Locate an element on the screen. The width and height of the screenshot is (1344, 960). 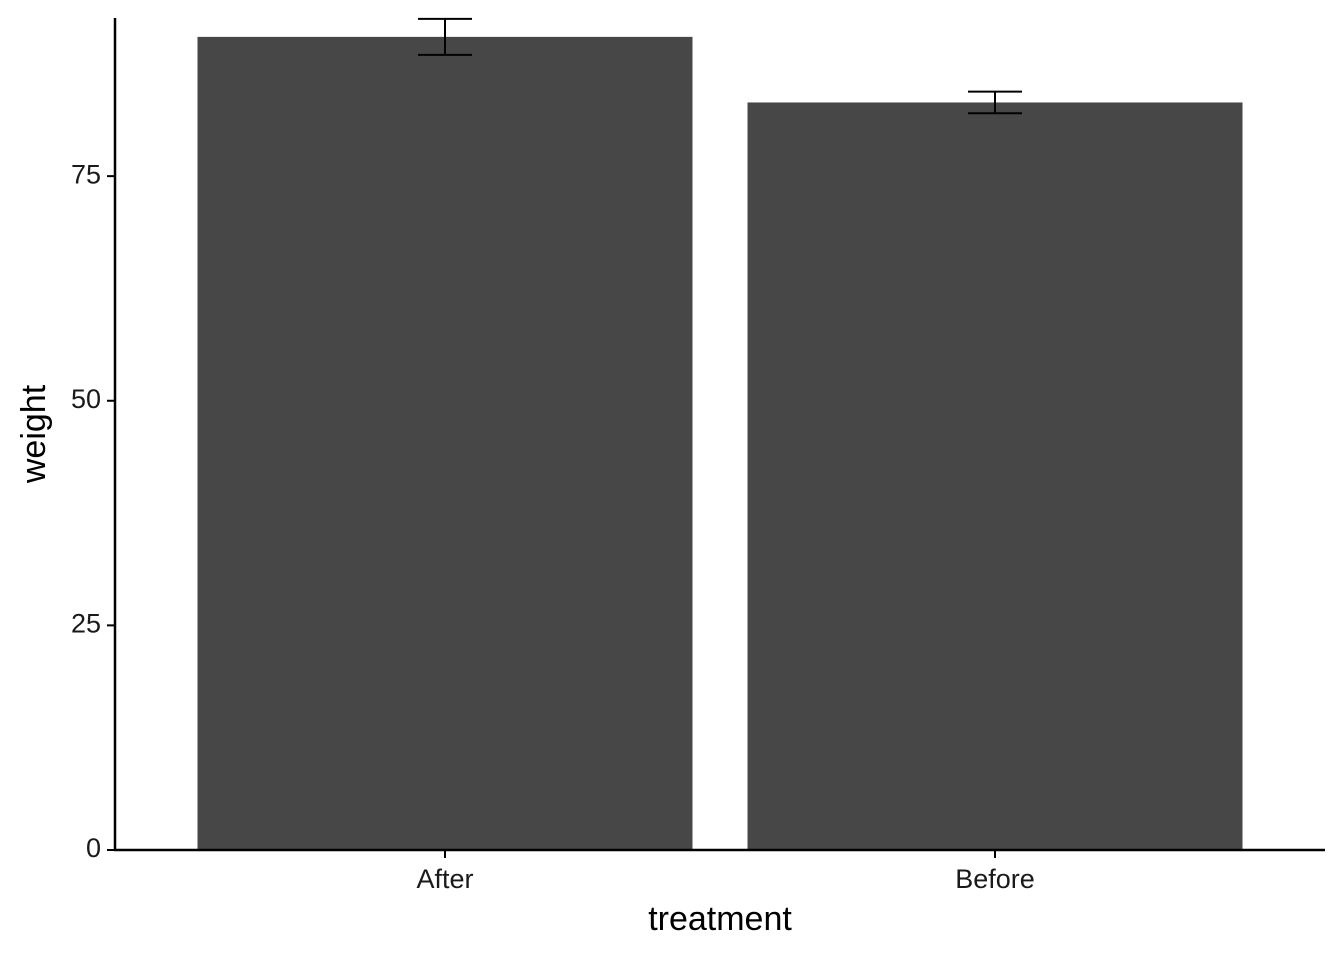
y-axis-title: weight is located at coordinates (34, 434).